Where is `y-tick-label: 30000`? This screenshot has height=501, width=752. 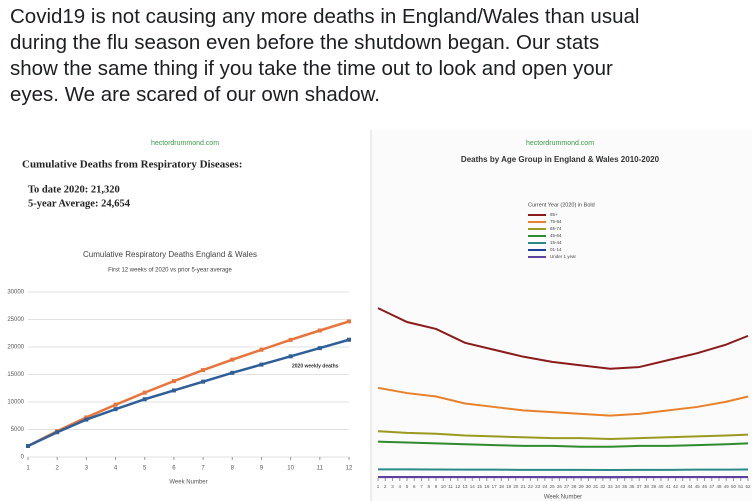 y-tick-label: 30000 is located at coordinates (15, 293).